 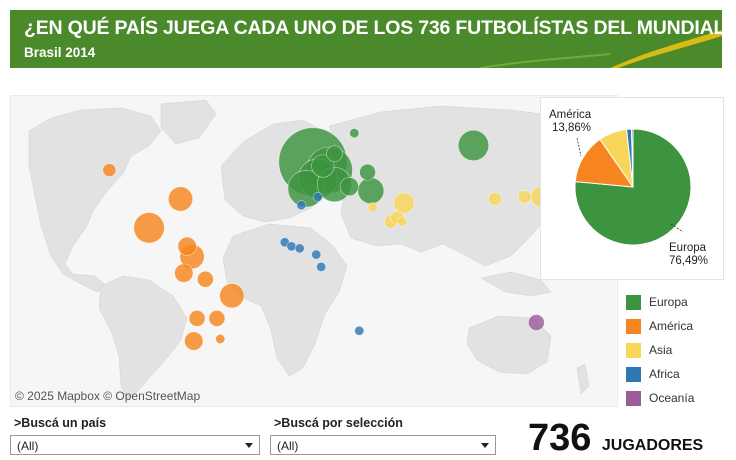 I want to click on legend-item-europa: Europa, so click(x=660, y=302).